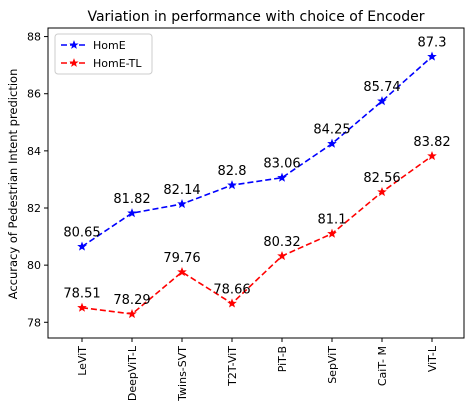  Describe the element at coordinates (181, 258) in the screenshot. I see `data-label: 79.76` at that location.